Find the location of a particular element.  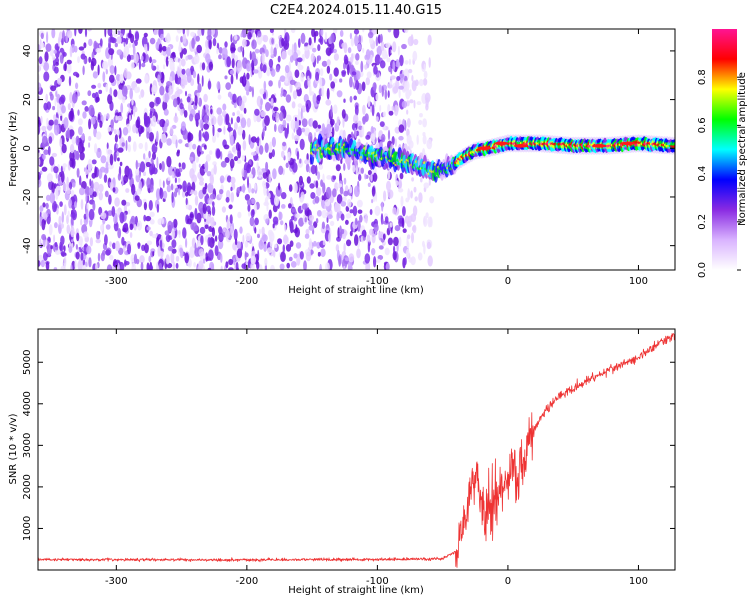

signal-peak is located at coordinates (484, 148).